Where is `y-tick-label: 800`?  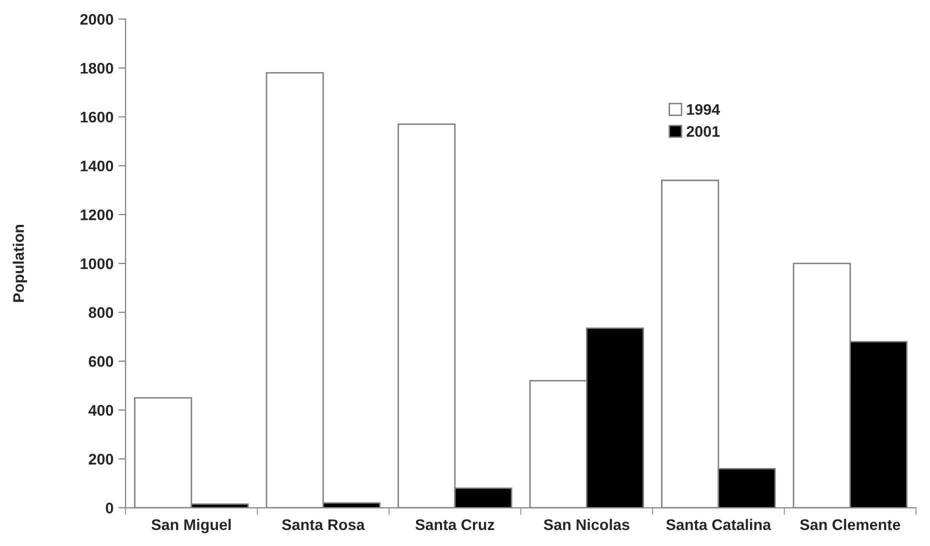
y-tick-label: 800 is located at coordinates (101, 312).